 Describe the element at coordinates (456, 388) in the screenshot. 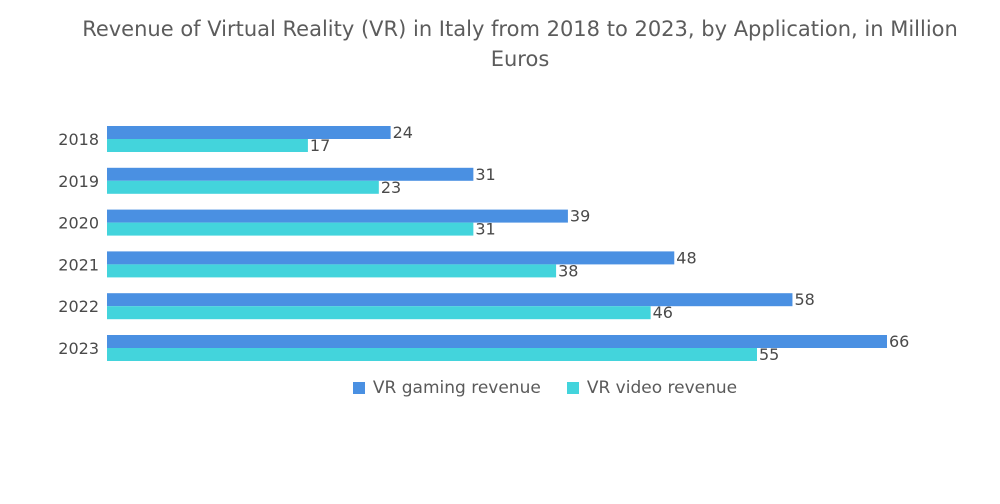

I see `legend-label-gaming: VR gaming revenue` at that location.